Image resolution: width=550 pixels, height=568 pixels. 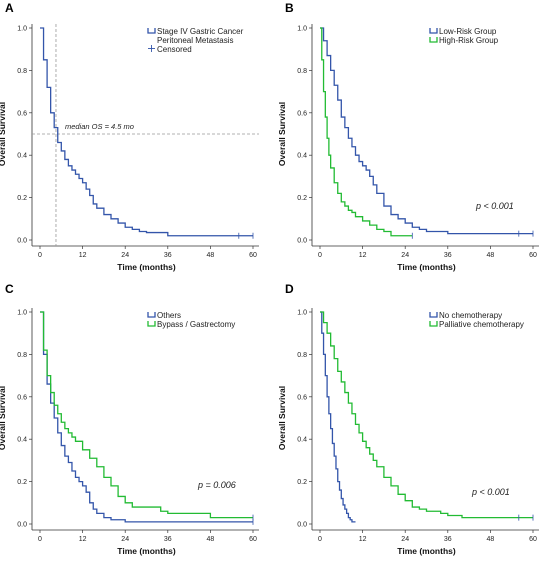 What do you see at coordinates (289, 8) in the screenshot?
I see `panel-label: B` at bounding box center [289, 8].